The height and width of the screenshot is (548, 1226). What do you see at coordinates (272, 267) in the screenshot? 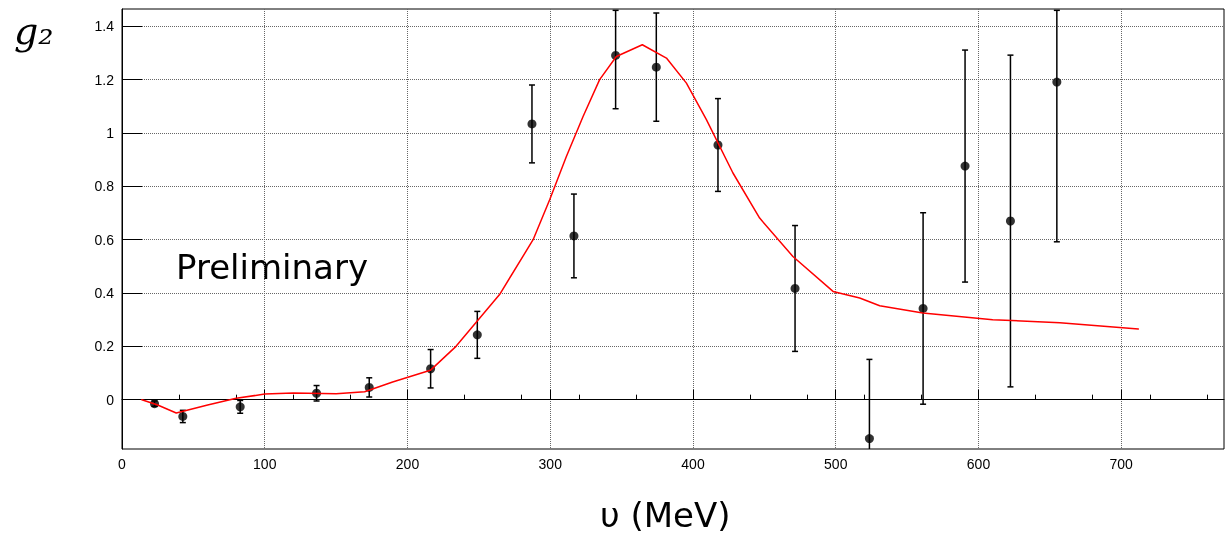
I see `annotation: Preliminary` at bounding box center [272, 267].